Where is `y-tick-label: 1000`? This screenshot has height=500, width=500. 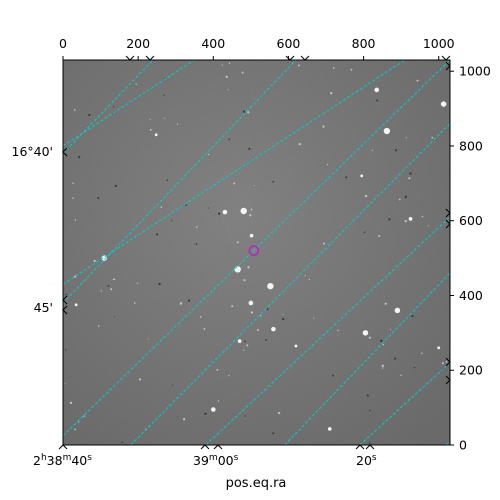
y-tick-label: 1000 is located at coordinates (475, 71).